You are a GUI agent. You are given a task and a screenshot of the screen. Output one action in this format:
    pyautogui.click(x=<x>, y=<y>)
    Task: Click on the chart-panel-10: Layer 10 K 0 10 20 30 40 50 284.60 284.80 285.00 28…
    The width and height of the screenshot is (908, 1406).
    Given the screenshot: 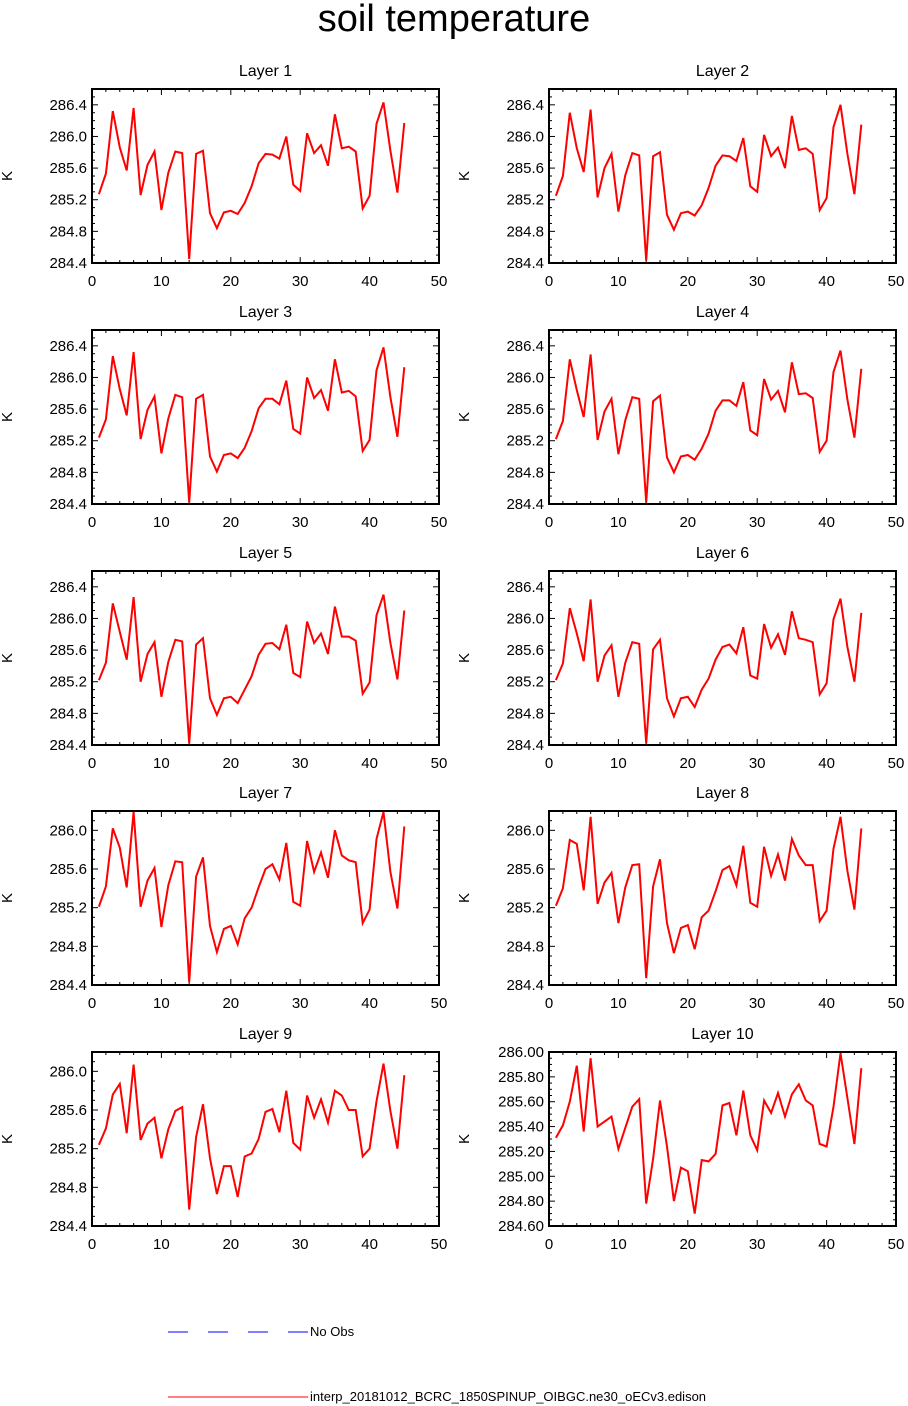 What is the action you would take?
    pyautogui.click(x=680, y=1139)
    